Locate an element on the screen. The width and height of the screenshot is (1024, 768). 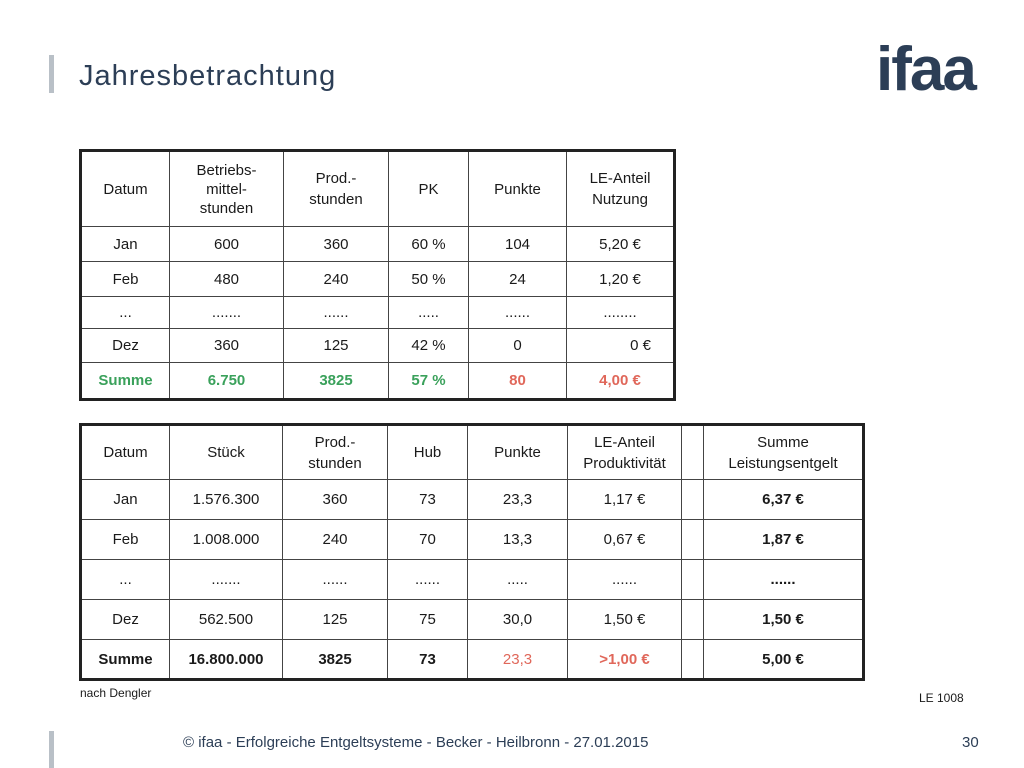
page-number: 30 is located at coordinates (970, 742).